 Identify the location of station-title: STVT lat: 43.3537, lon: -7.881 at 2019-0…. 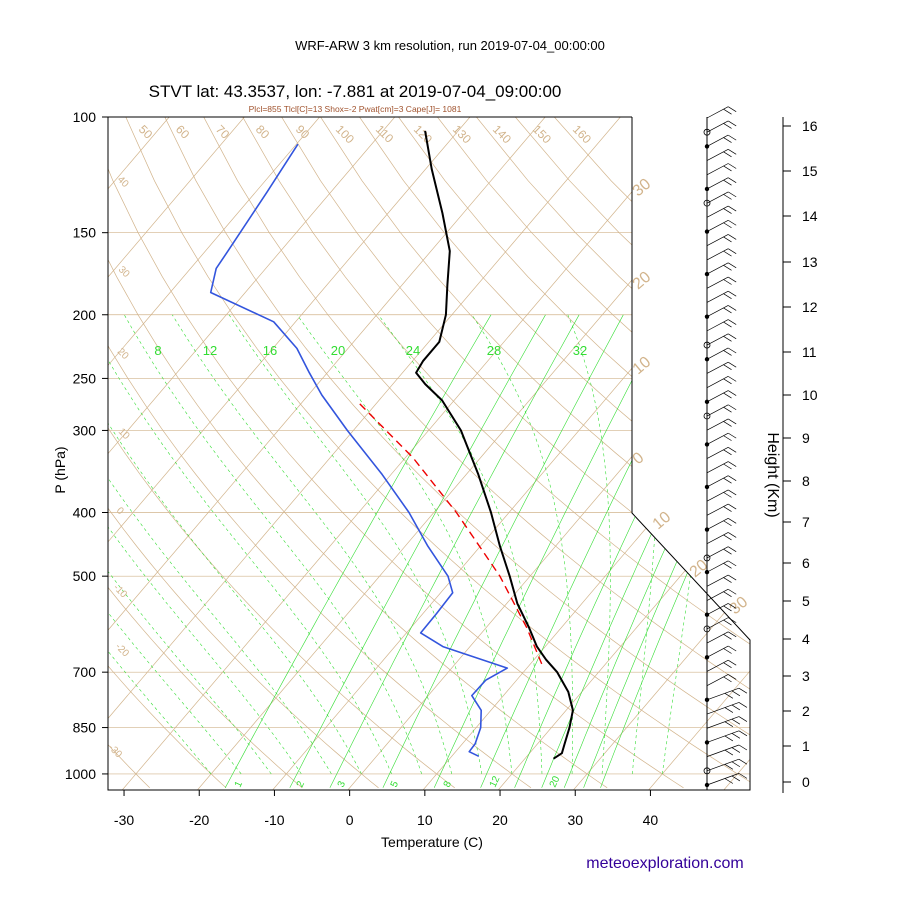
(355, 91).